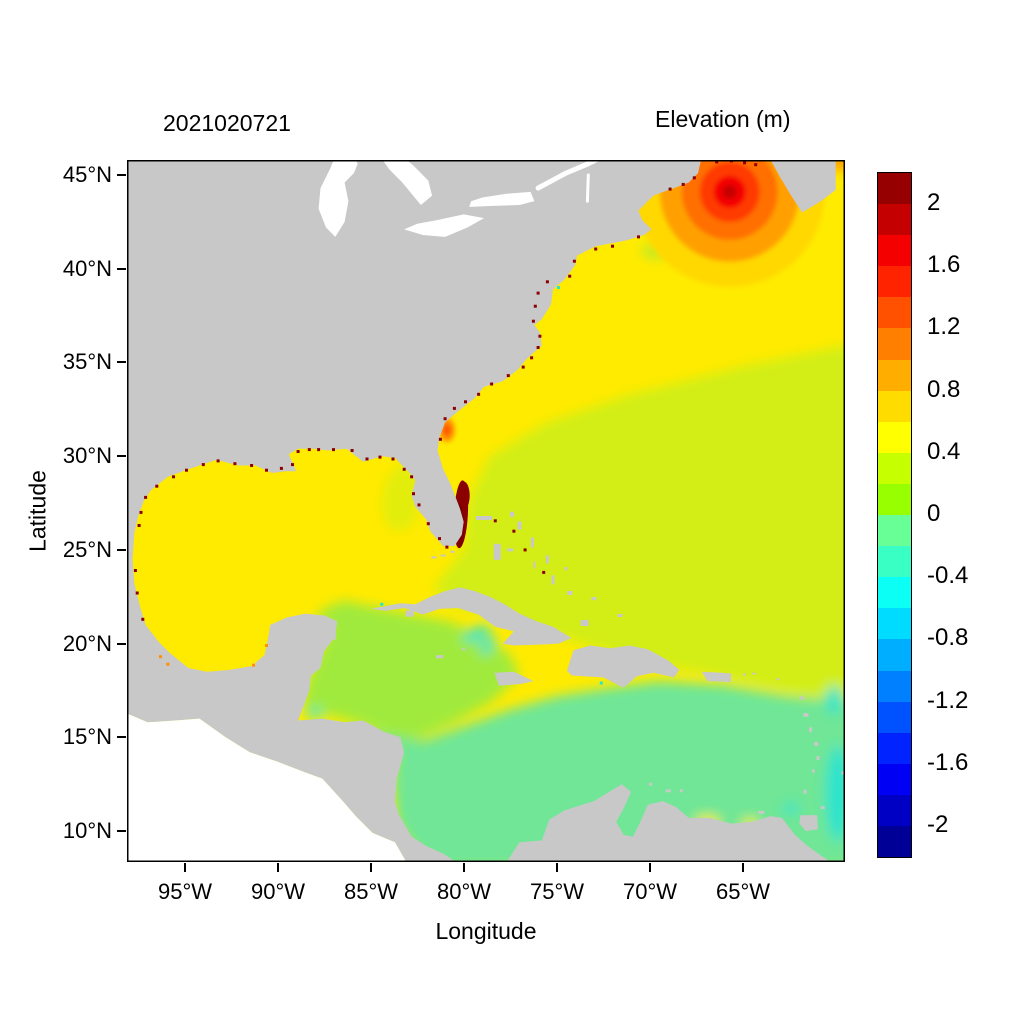  What do you see at coordinates (371, 891) in the screenshot?
I see `x-tick-label: 85°W` at bounding box center [371, 891].